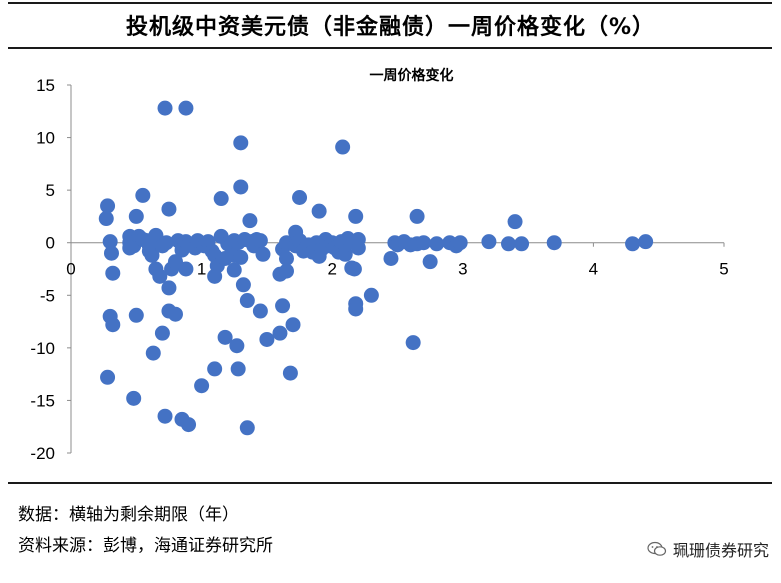 This screenshot has width=781, height=583. Describe the element at coordinates (390, 3) in the screenshot. I see `top-rule` at that location.